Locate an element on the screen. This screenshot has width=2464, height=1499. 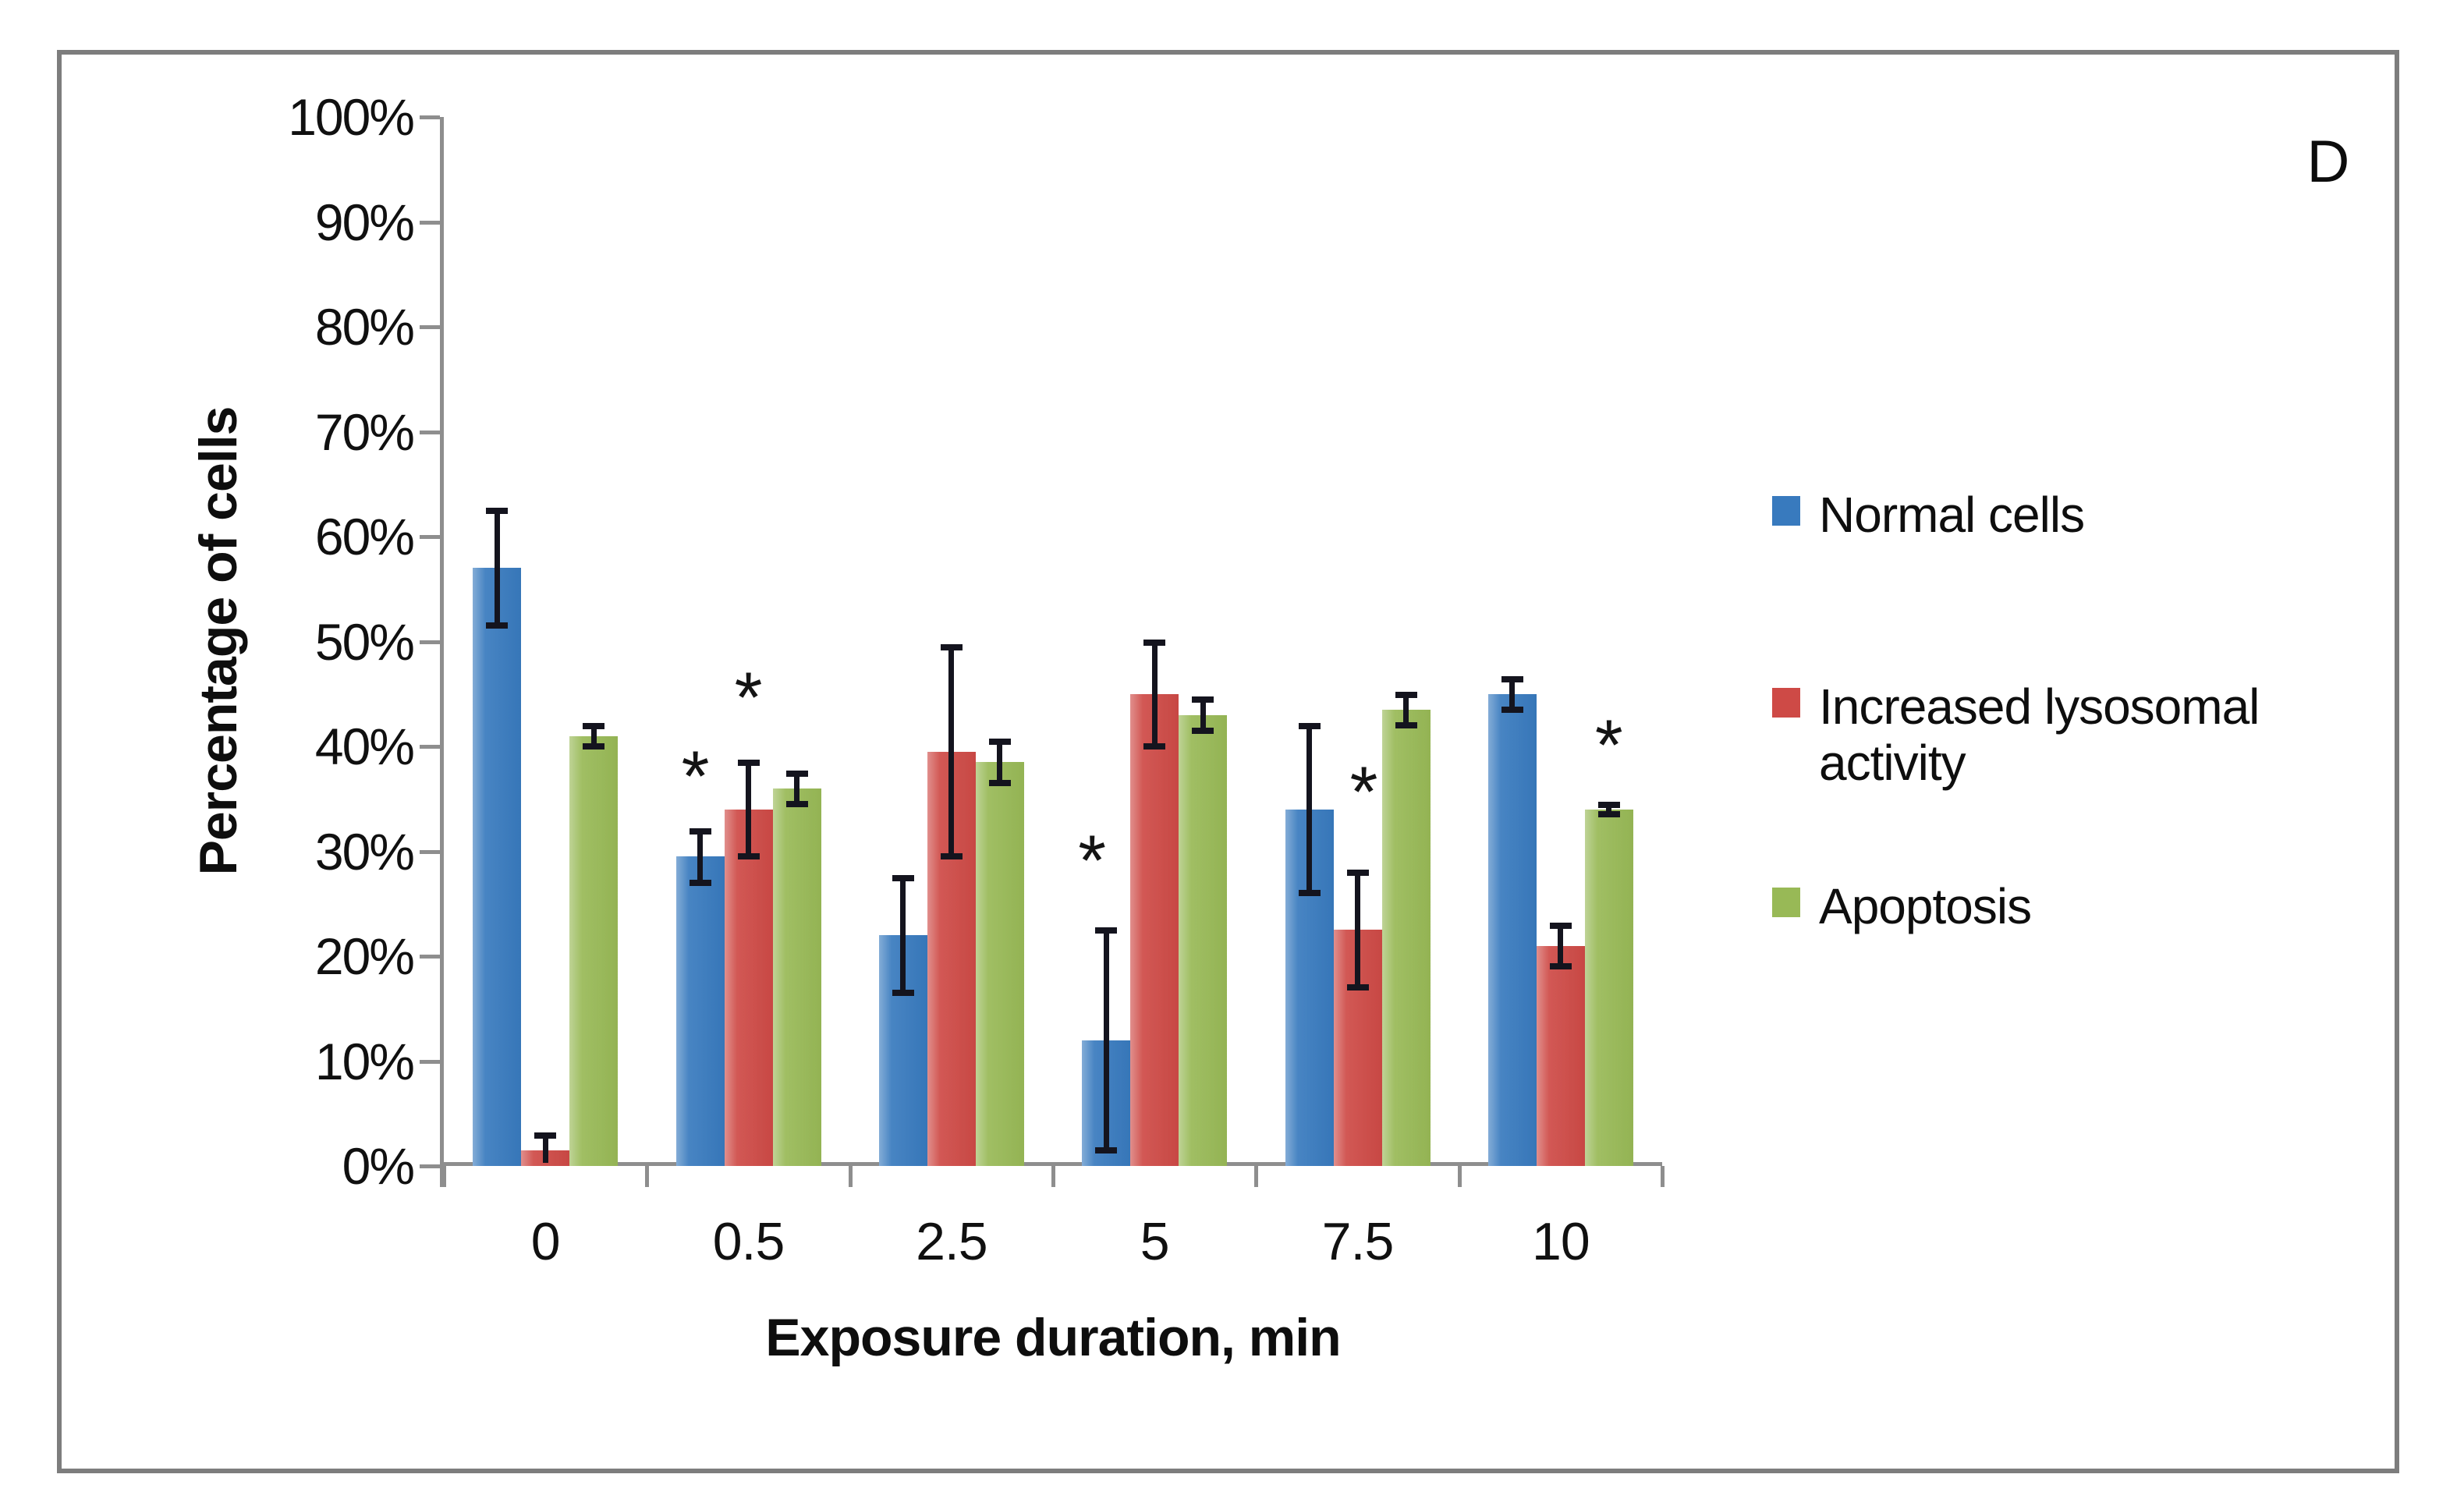
y-tick-label: 70% is located at coordinates (364, 432).